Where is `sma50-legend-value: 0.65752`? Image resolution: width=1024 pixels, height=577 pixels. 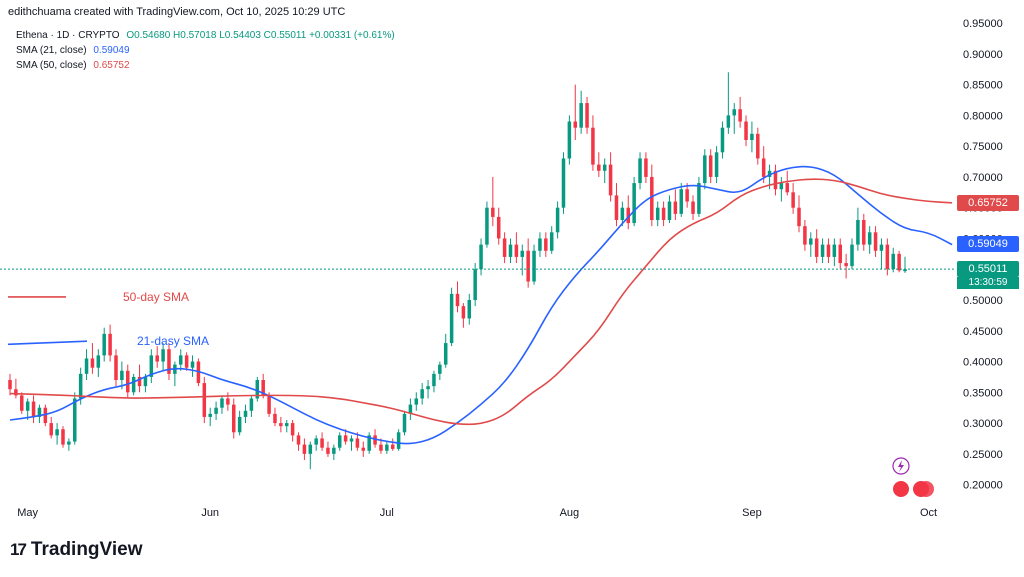
sma50-legend-value: 0.65752 is located at coordinates (111, 65).